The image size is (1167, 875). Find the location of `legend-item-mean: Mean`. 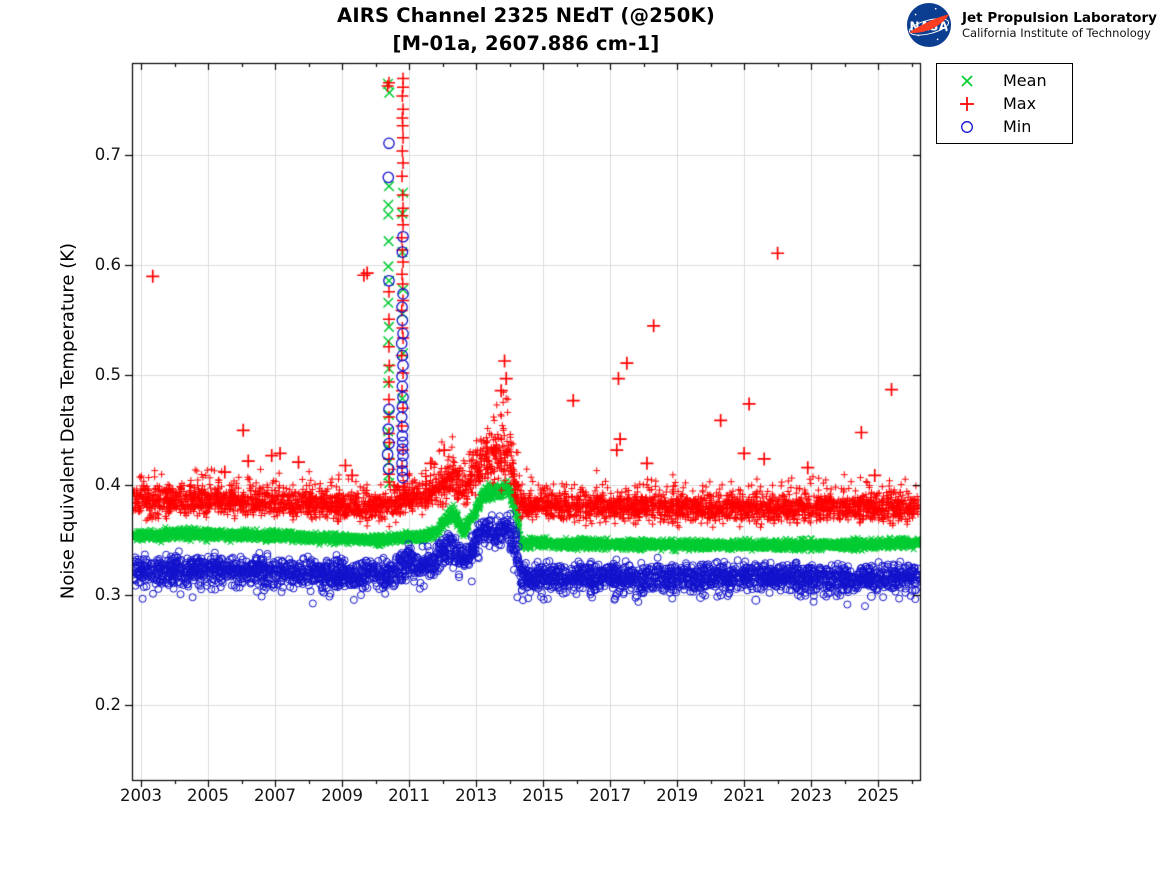

legend-item-mean: Mean is located at coordinates (1004, 81).